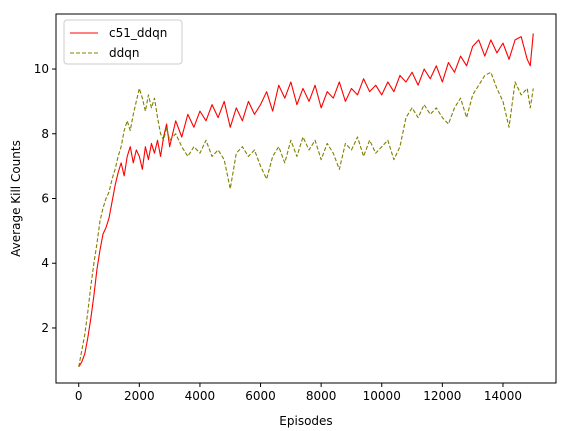  I want to click on x-tick-label: 6000, so click(260, 396).